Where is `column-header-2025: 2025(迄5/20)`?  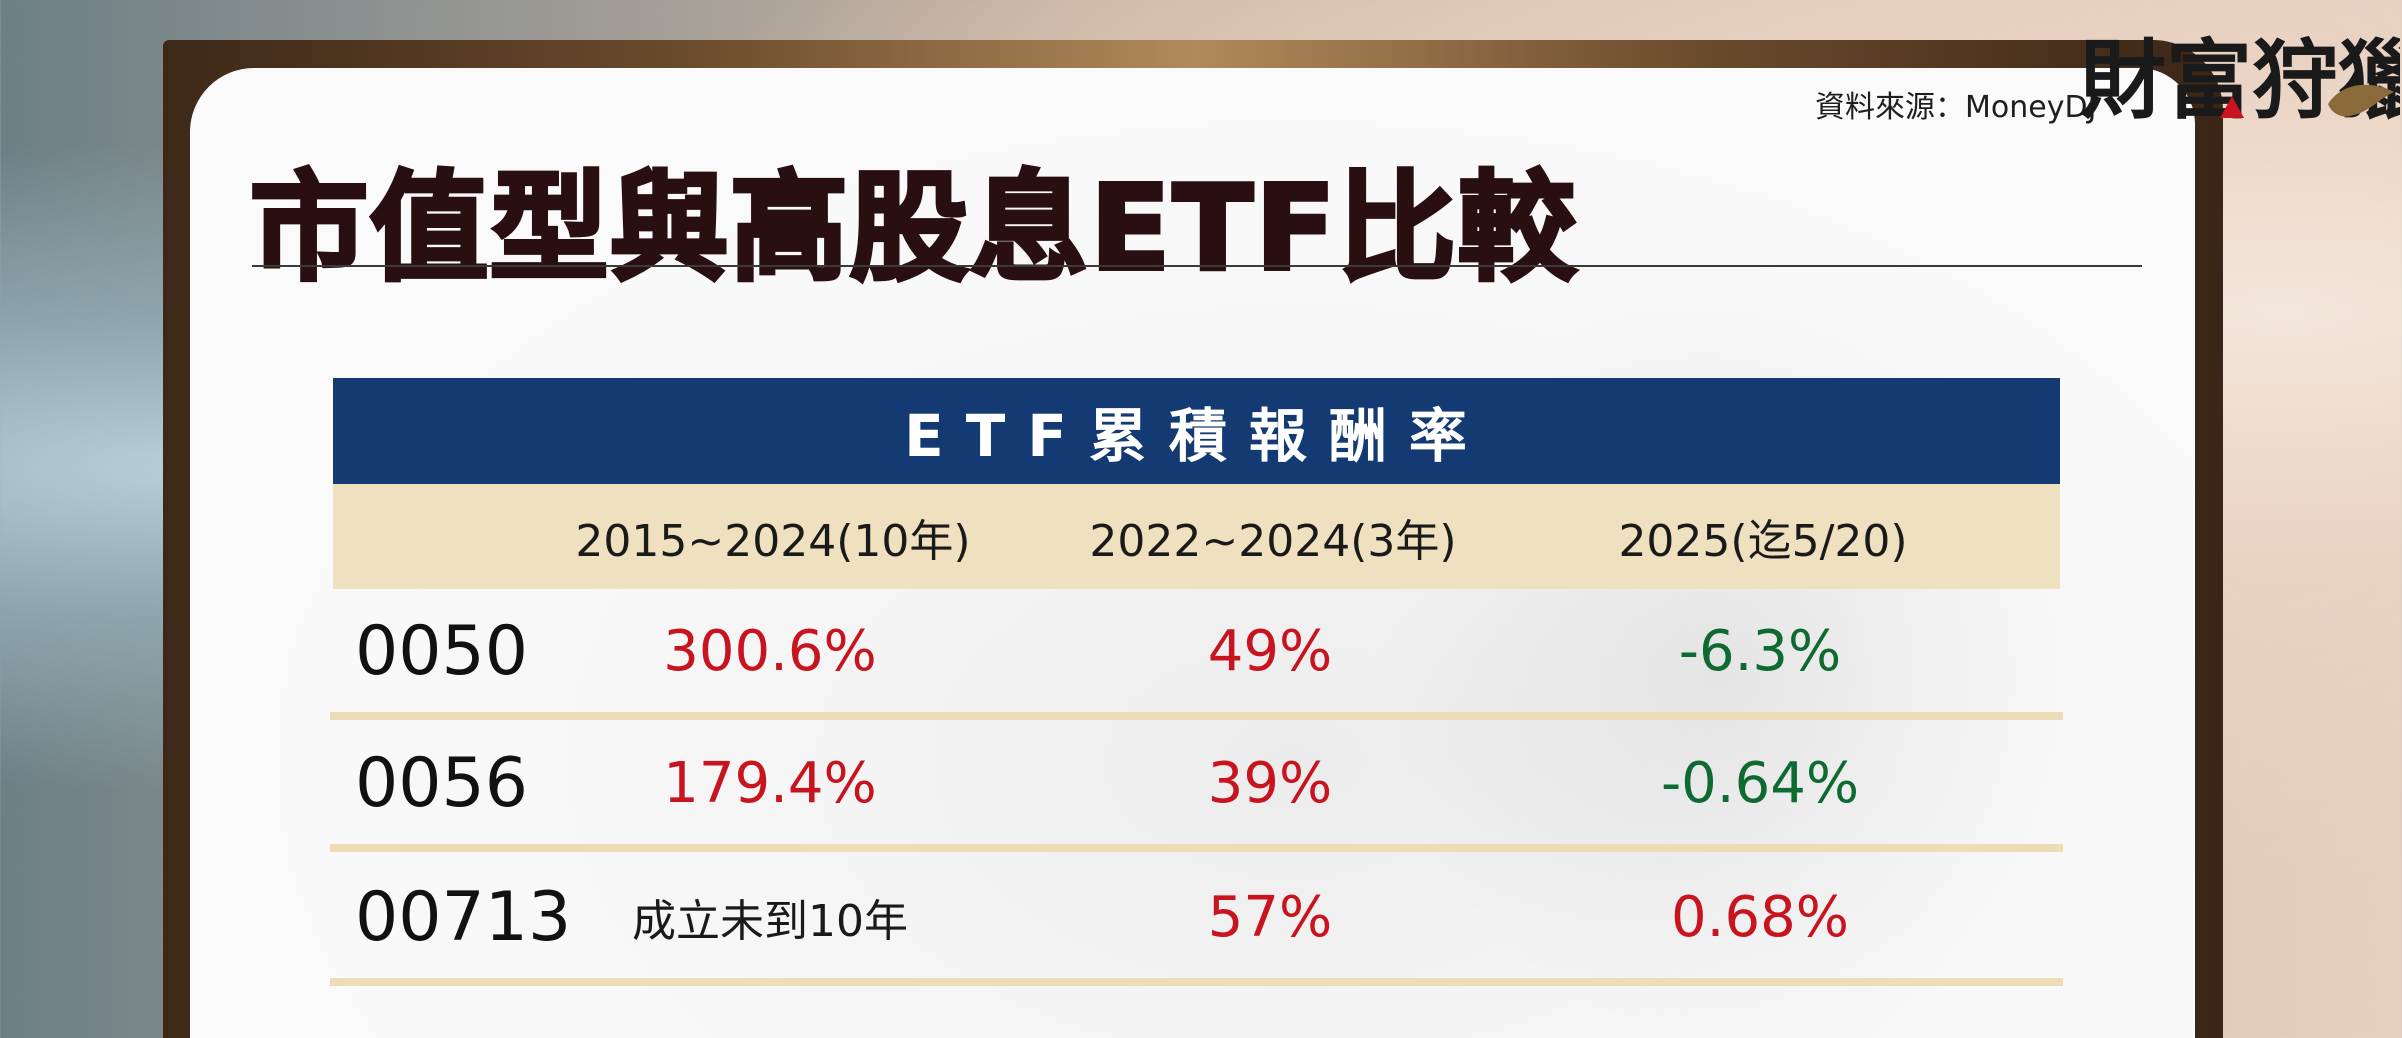
column-header-2025: 2025(迄5/20) is located at coordinates (1763, 541).